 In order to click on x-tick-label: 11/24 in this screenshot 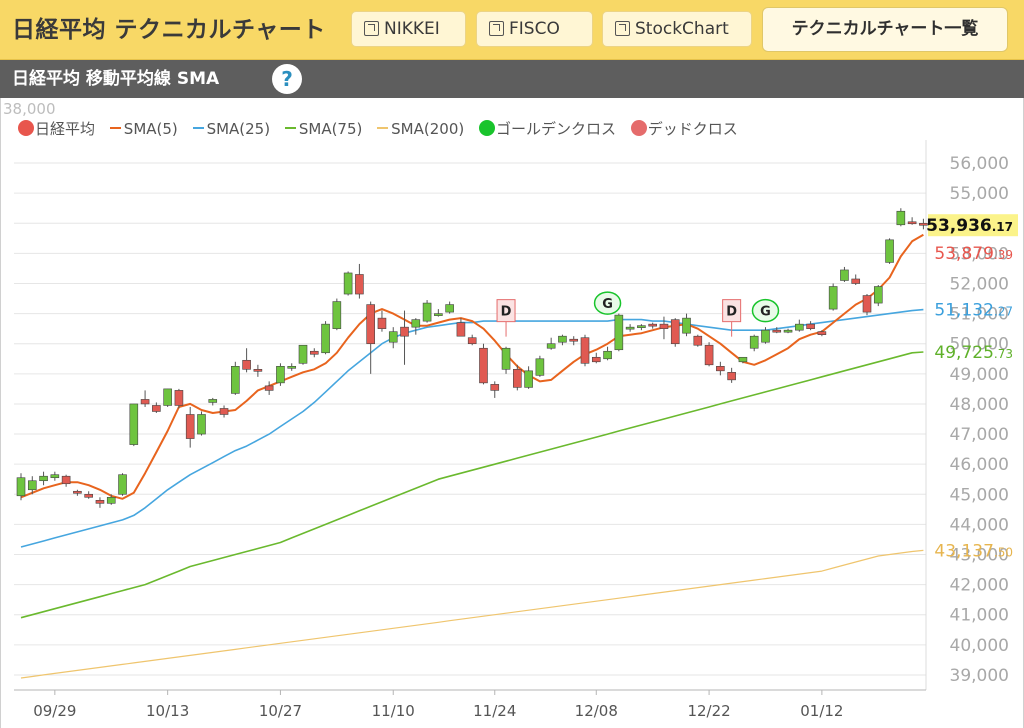, I will do `click(494, 711)`.